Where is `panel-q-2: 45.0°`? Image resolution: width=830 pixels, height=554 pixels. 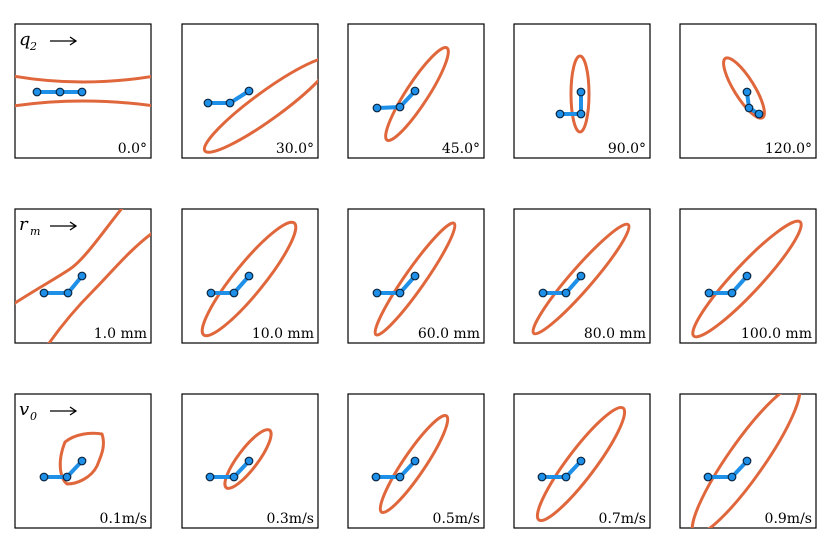
panel-q-2: 45.0° is located at coordinates (416, 91).